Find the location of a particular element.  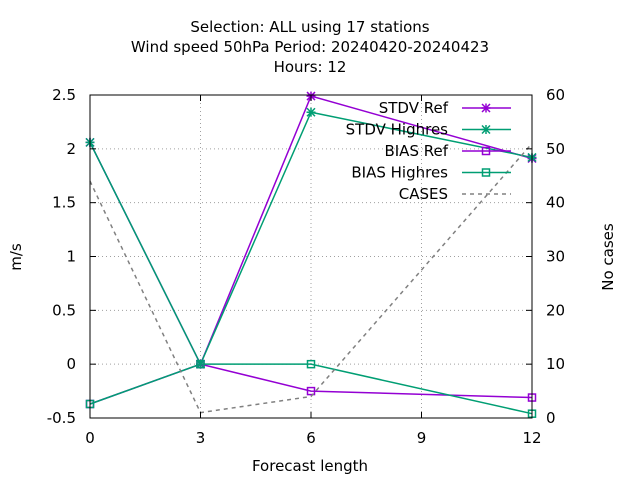

legend-label: CASES is located at coordinates (423, 194).